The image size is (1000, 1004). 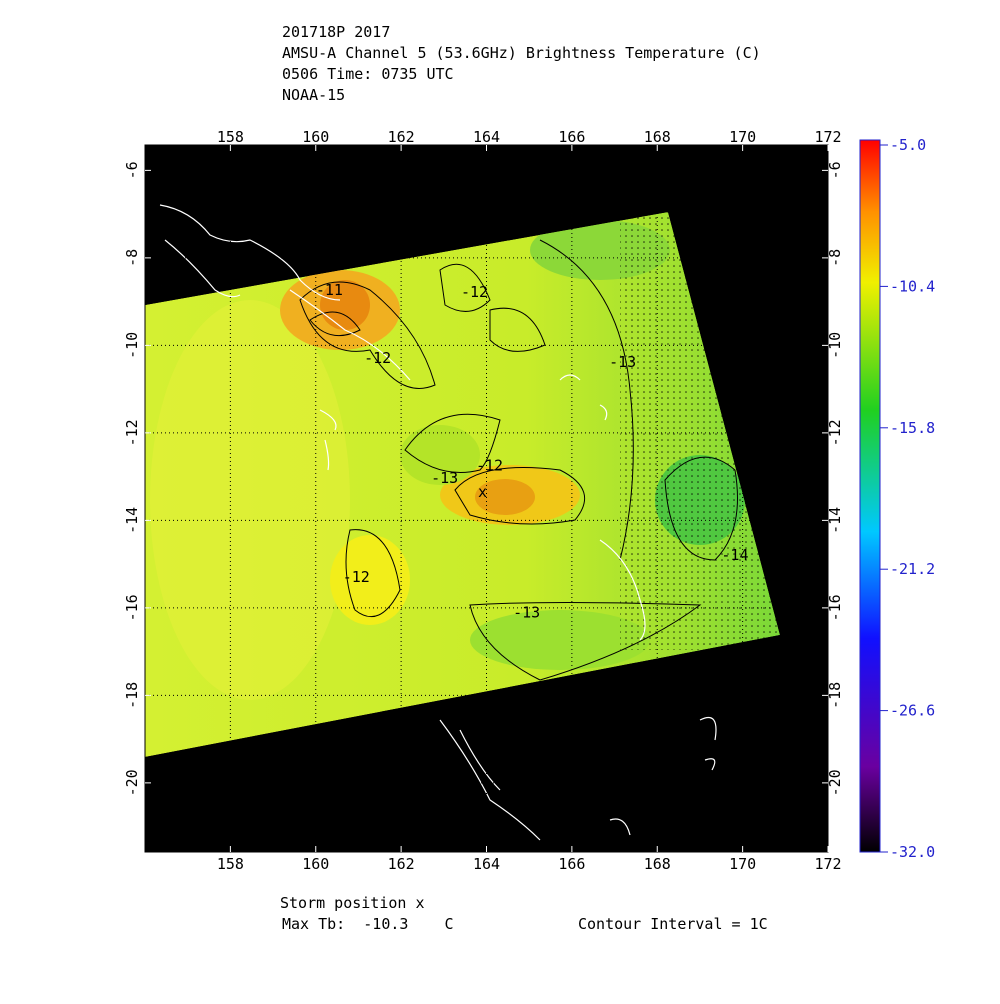 I want to click on colorbar-label: -5.0, so click(x=908, y=145).